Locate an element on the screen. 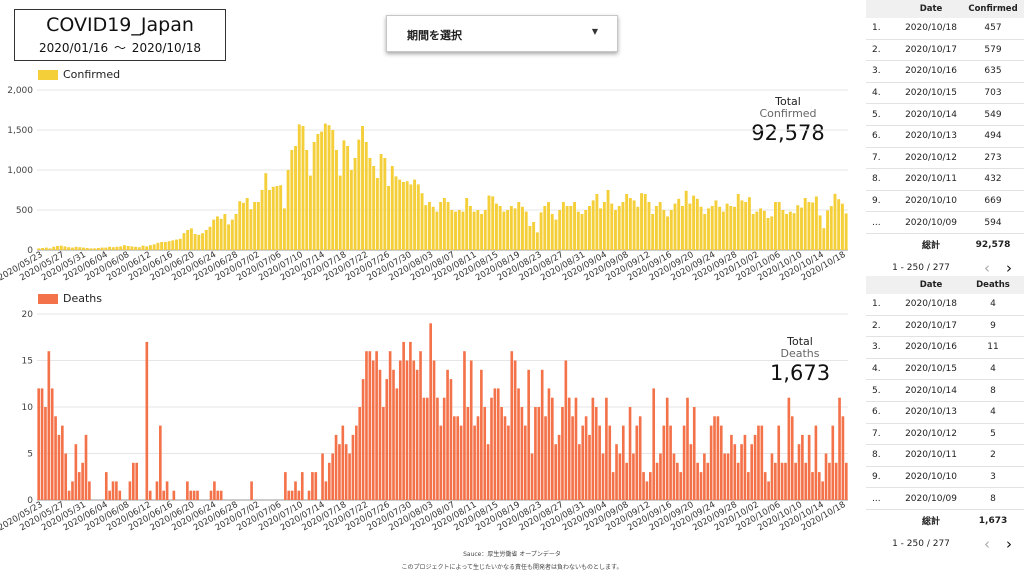 Image resolution: width=1024 pixels, height=576 pixels. confirmed-table-cell: 6. is located at coordinates (876, 136).